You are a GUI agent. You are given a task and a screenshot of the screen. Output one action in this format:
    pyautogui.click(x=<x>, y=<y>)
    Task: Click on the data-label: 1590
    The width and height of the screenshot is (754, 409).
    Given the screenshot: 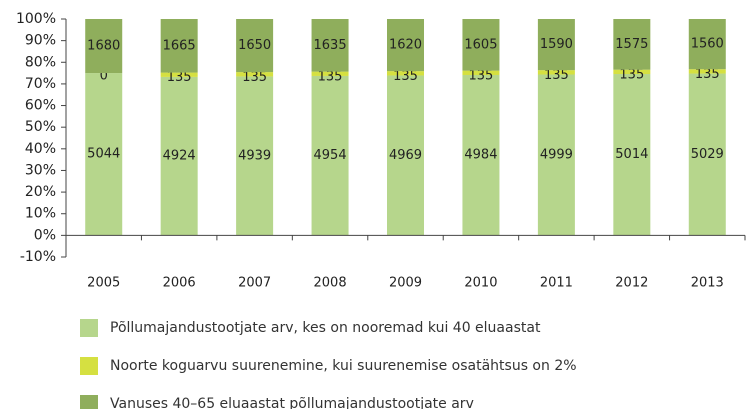 What is the action you would take?
    pyautogui.click(x=556, y=44)
    